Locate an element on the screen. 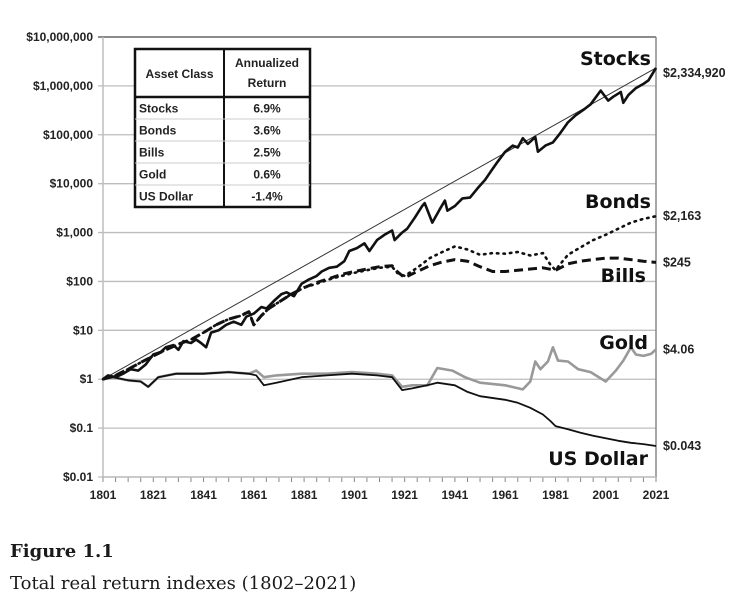  x-tick-label: 1981 is located at coordinates (555, 495).